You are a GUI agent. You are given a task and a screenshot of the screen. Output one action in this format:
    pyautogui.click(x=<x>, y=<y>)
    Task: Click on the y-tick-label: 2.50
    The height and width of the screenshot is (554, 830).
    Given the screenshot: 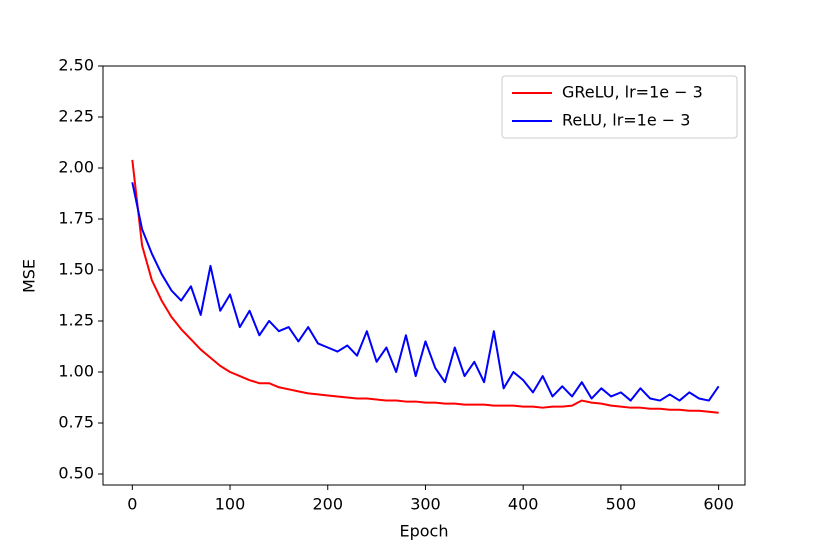 What is the action you would take?
    pyautogui.click(x=76, y=65)
    